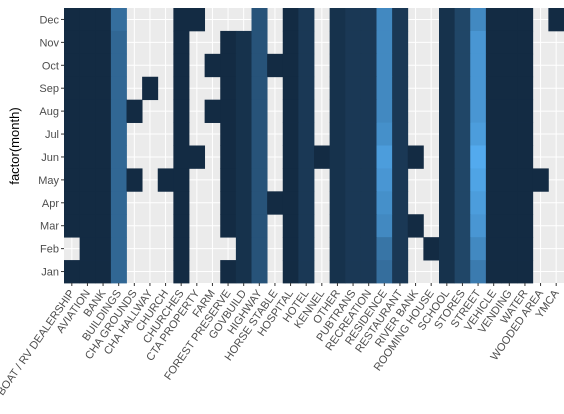 This screenshot has height=414, width=564. What do you see at coordinates (50, 158) in the screenshot?
I see `y-tick-label: Jun` at bounding box center [50, 158].